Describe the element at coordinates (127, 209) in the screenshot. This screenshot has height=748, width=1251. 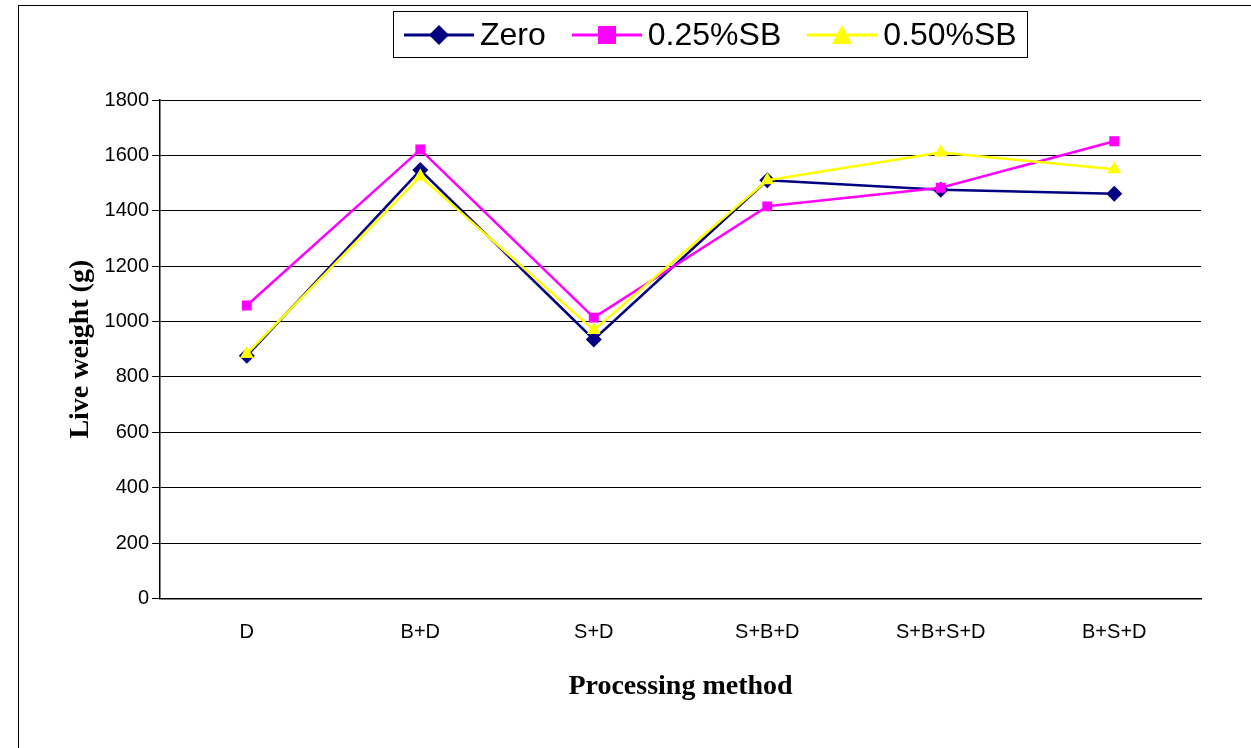
I see `y-tick-label: 1400` at that location.